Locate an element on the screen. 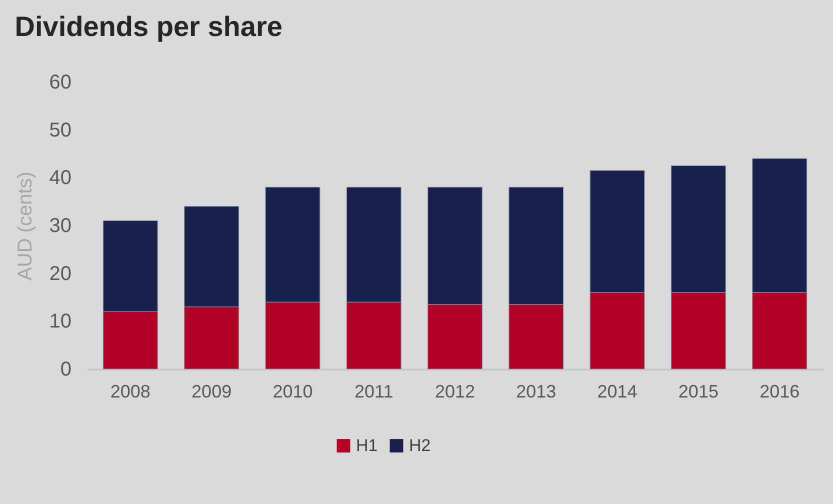  y-tick-label: 30 is located at coordinates (60, 226).